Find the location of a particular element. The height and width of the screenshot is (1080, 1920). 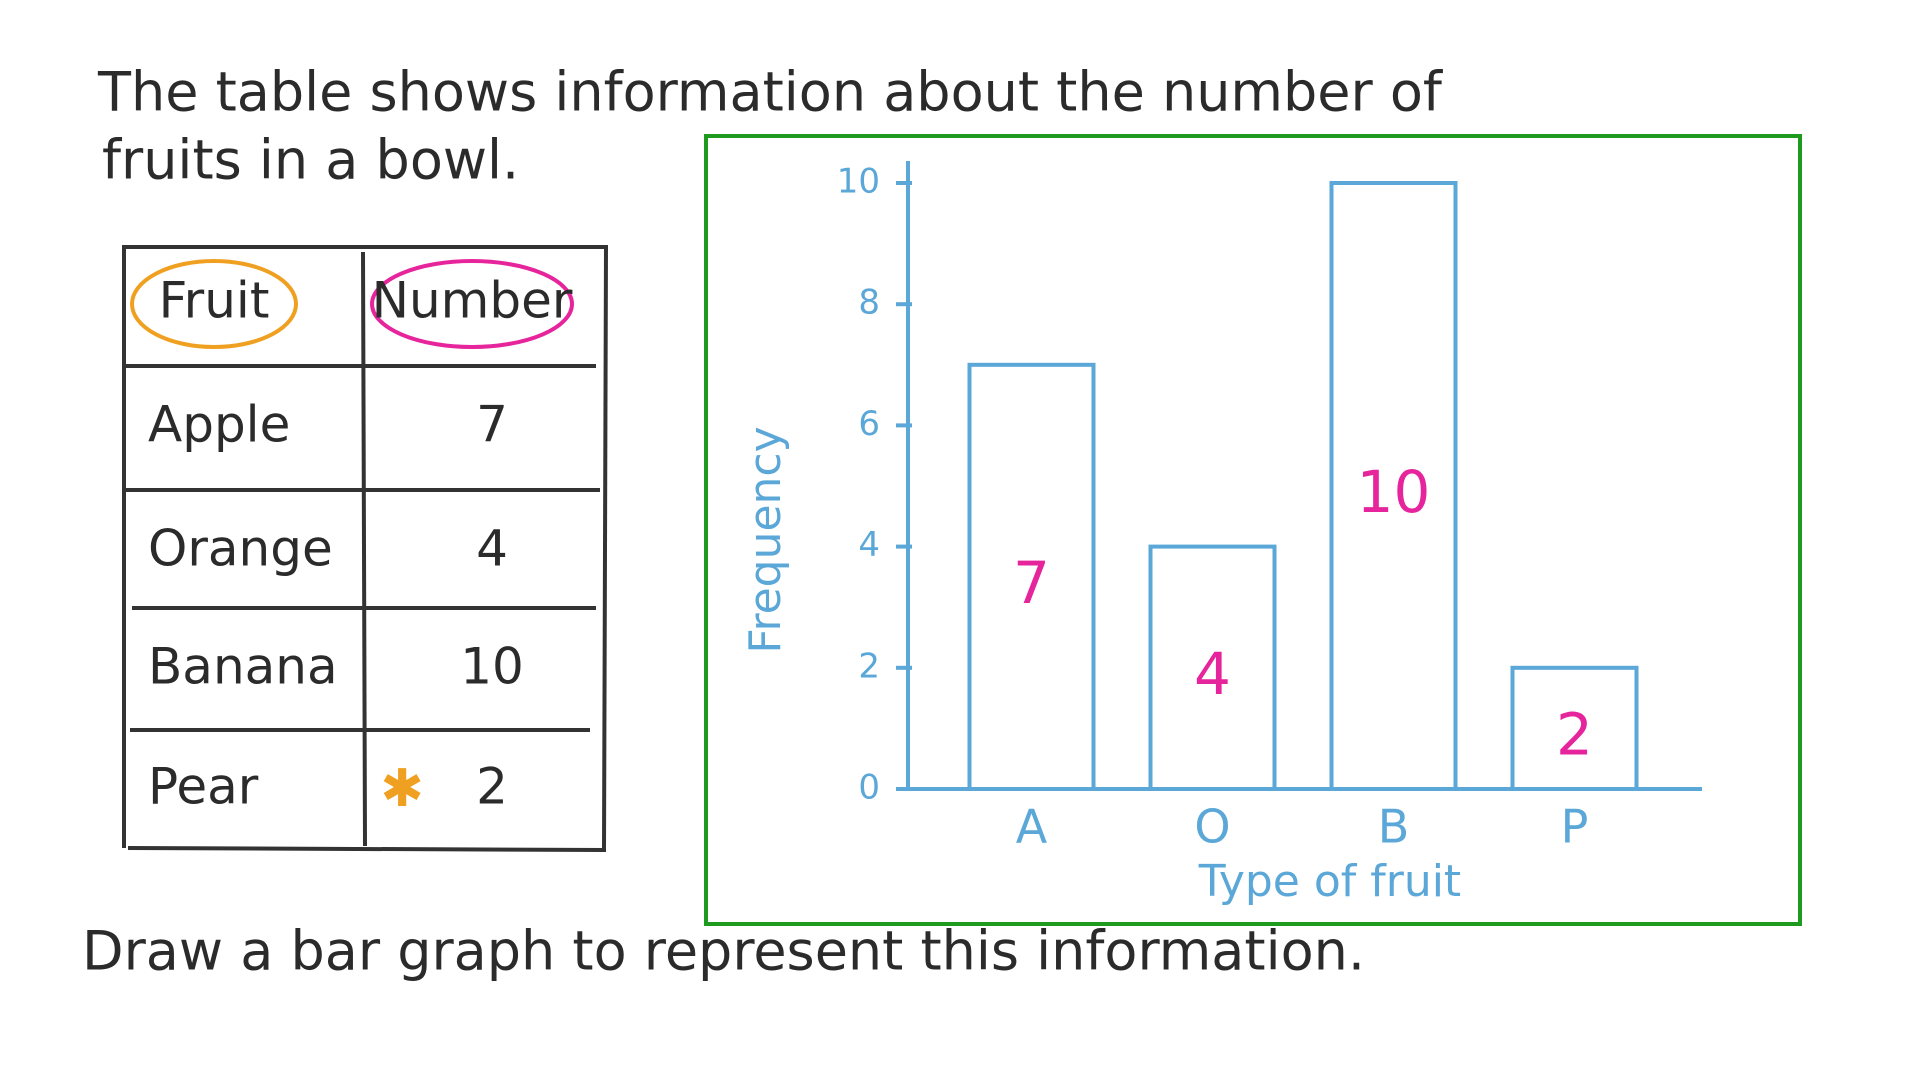

y-axis-label: Frequency is located at coordinates (765, 539).